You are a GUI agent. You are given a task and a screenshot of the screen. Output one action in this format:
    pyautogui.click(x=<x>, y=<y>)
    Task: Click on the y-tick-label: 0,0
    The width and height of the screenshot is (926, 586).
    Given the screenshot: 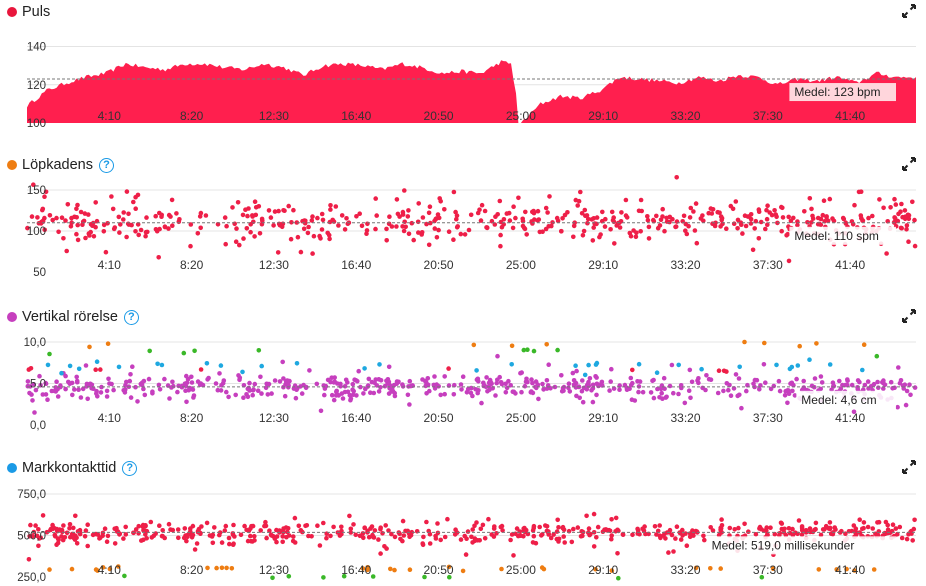 What is the action you would take?
    pyautogui.click(x=38, y=425)
    